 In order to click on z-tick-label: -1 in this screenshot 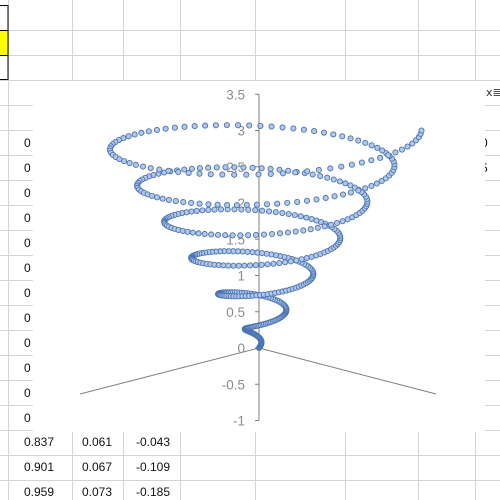, I will do `click(239, 421)`.